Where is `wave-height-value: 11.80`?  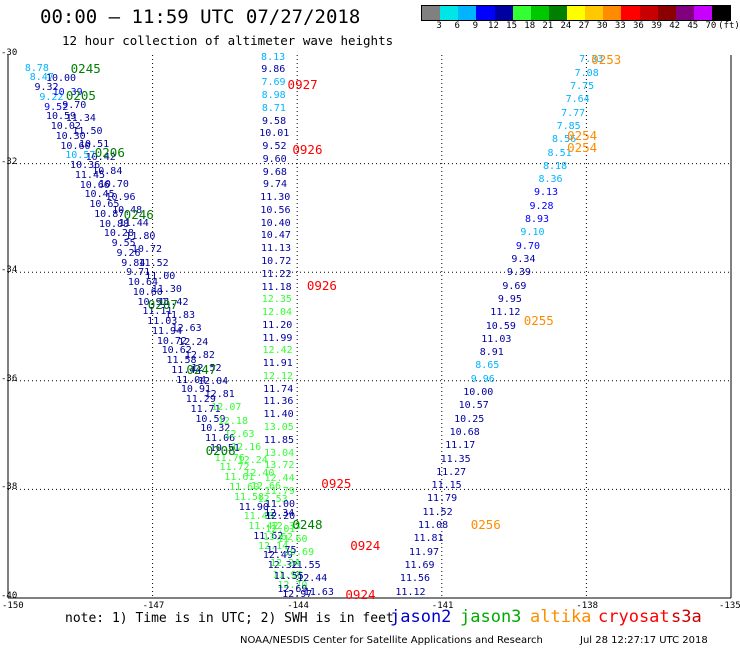
wave-height-value: 11.80 is located at coordinates (140, 237).